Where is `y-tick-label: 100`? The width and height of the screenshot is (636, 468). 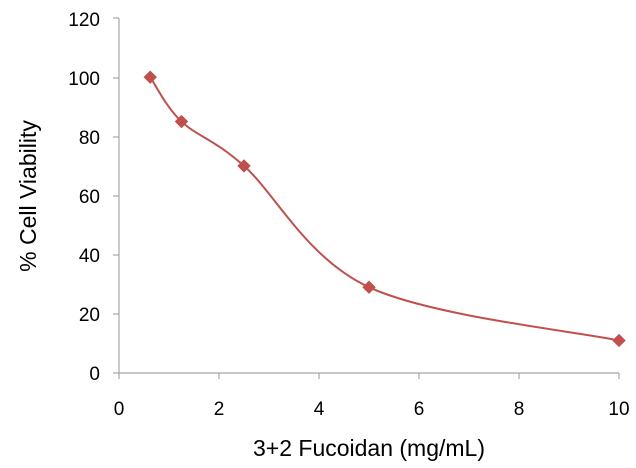
y-tick-label: 100 is located at coordinates (84, 79).